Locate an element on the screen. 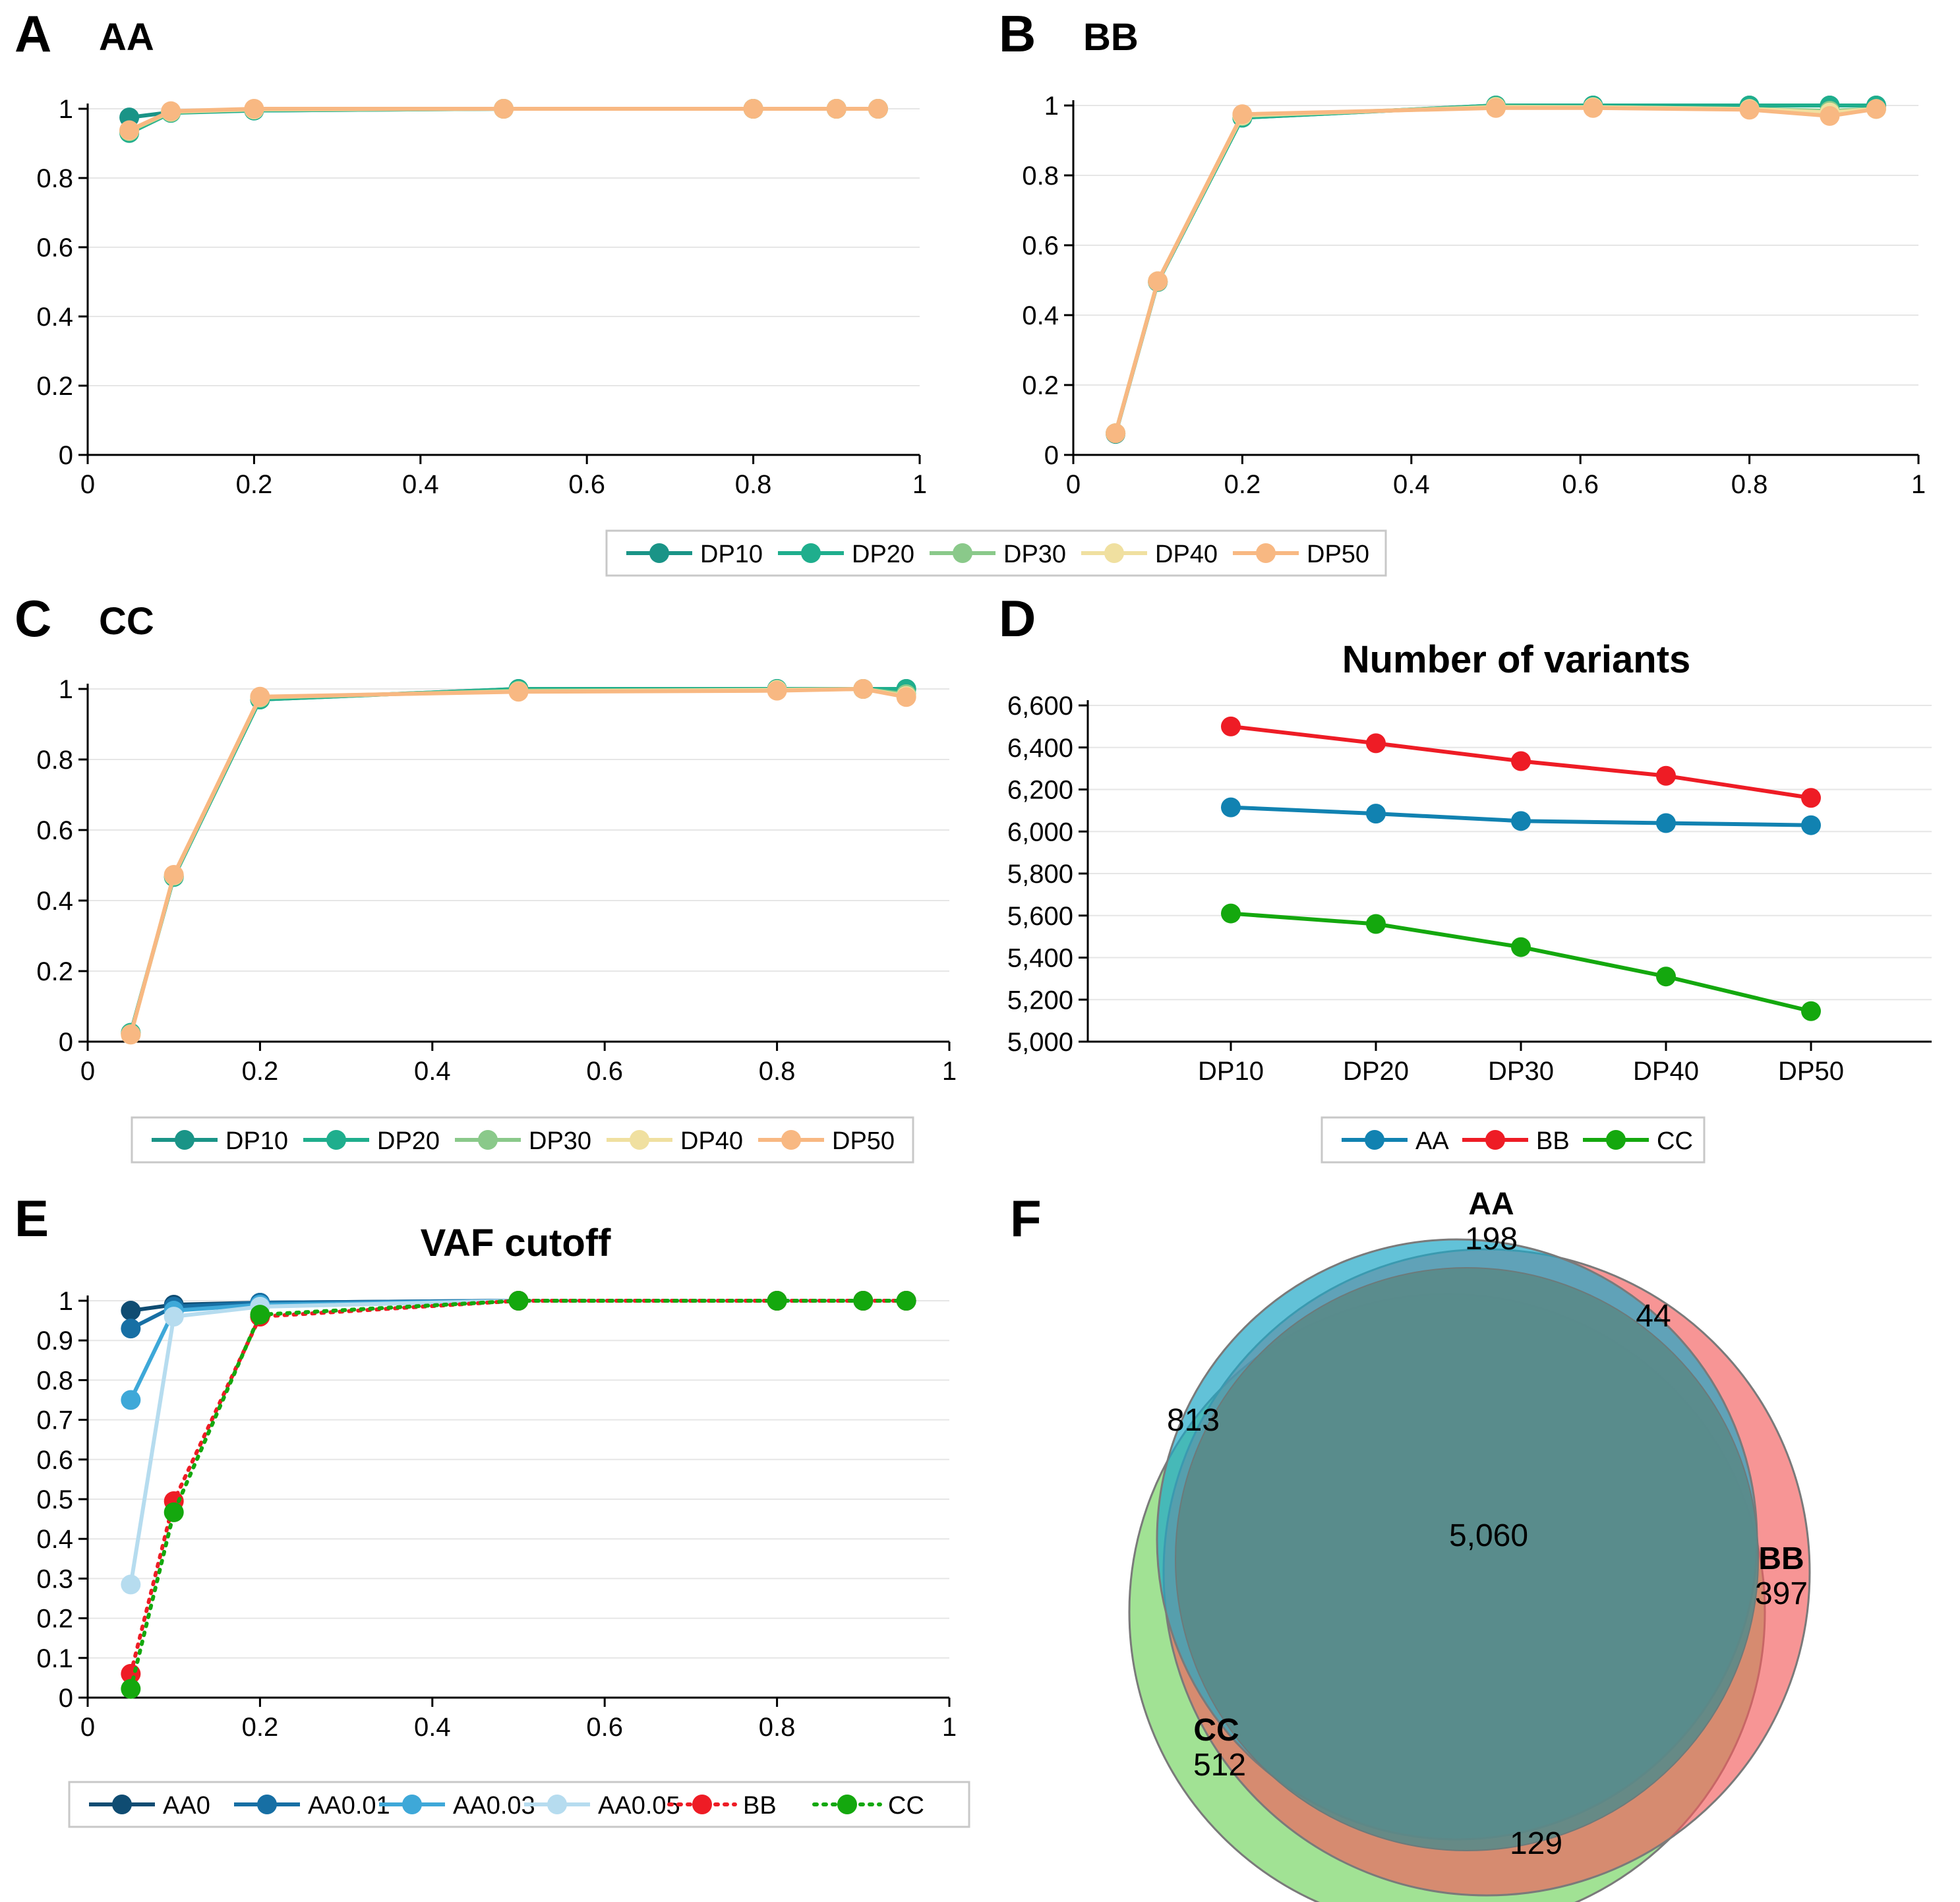 This screenshot has height=1902, width=1960. panel-b-y-tick-label: 1 is located at coordinates (1051, 106).